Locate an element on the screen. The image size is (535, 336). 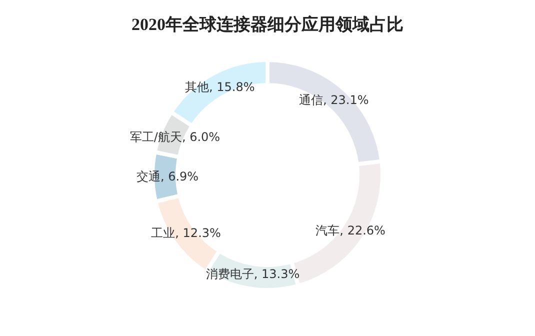
slice-label: 交通, 6.9% is located at coordinates (167, 177).